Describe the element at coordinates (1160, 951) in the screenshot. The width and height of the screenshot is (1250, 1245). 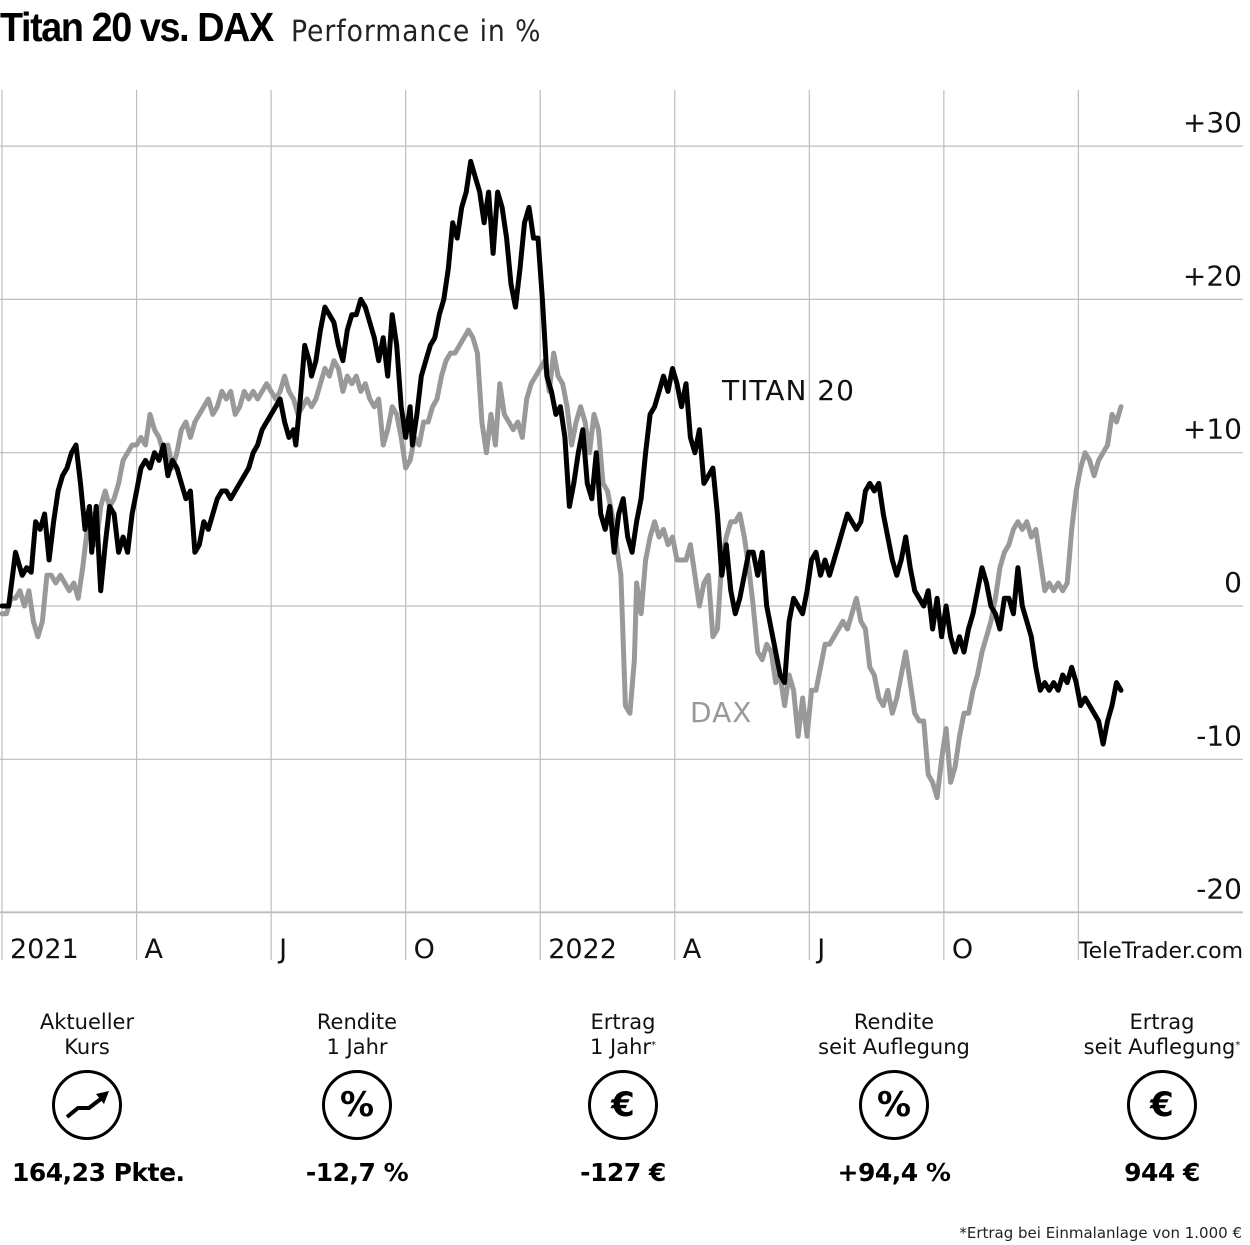
I see `source-credit: TeleTrader.com` at that location.